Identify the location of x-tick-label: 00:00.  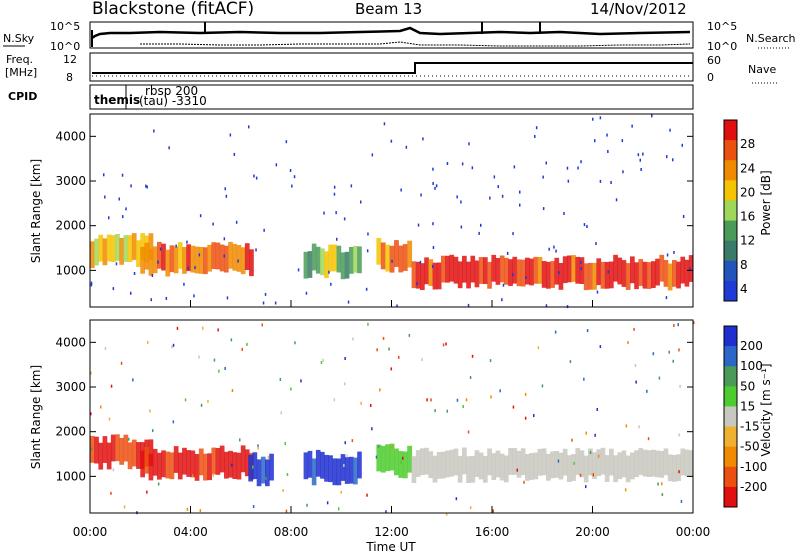
(90, 532).